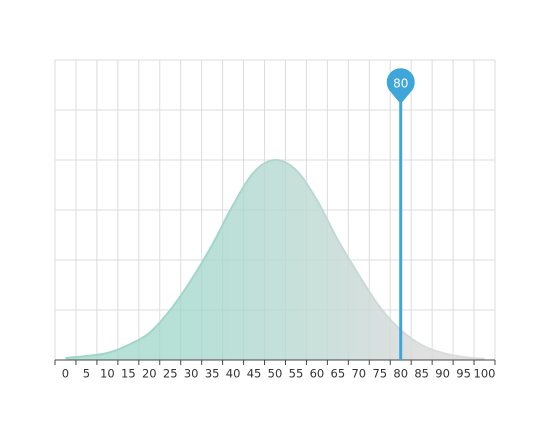  I want to click on x-tick-label: 75, so click(379, 374).